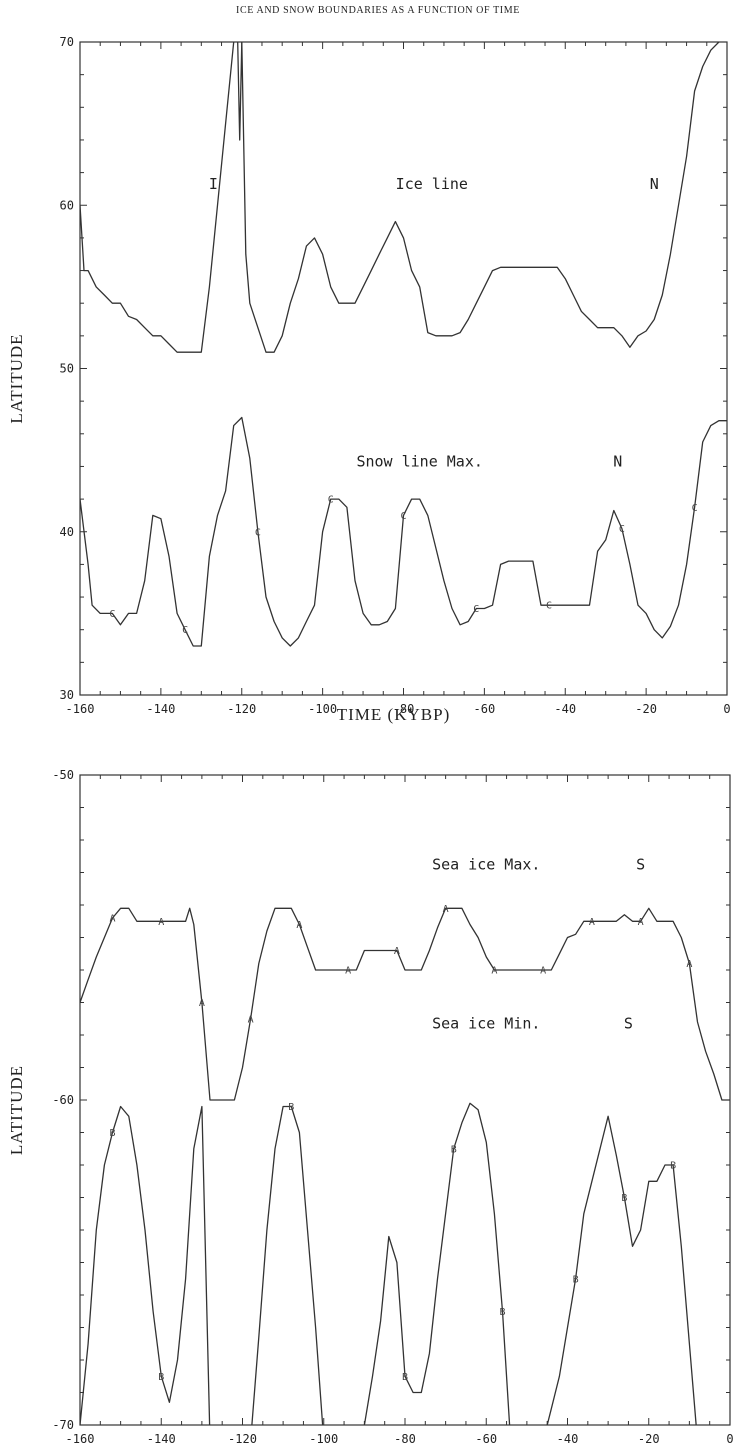  Describe the element at coordinates (63, 1100) in the screenshot. I see `y-tick-label: -60` at that location.